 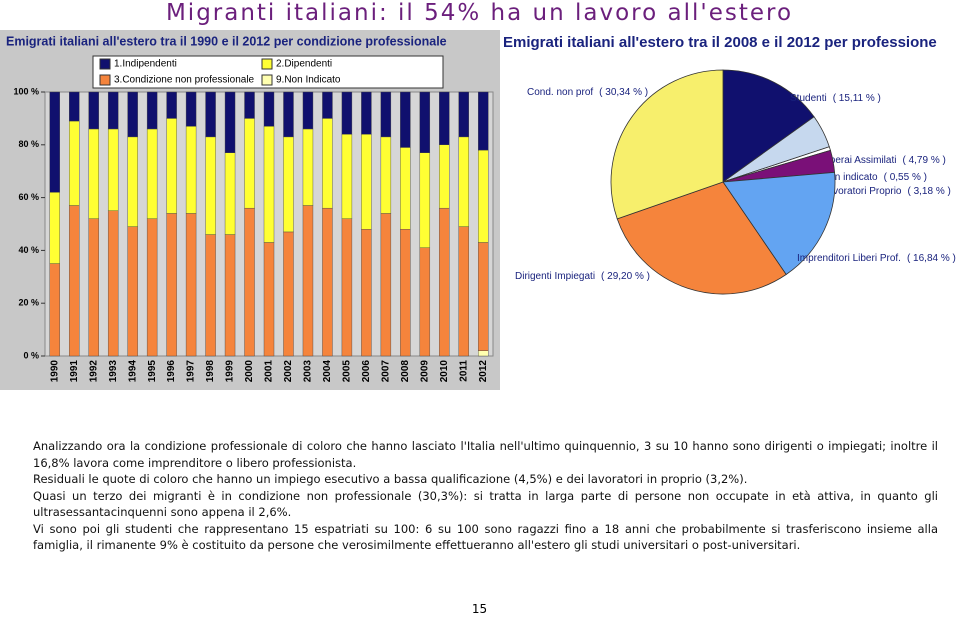 I want to click on x-tick-label: 1997, so click(x=191, y=371).